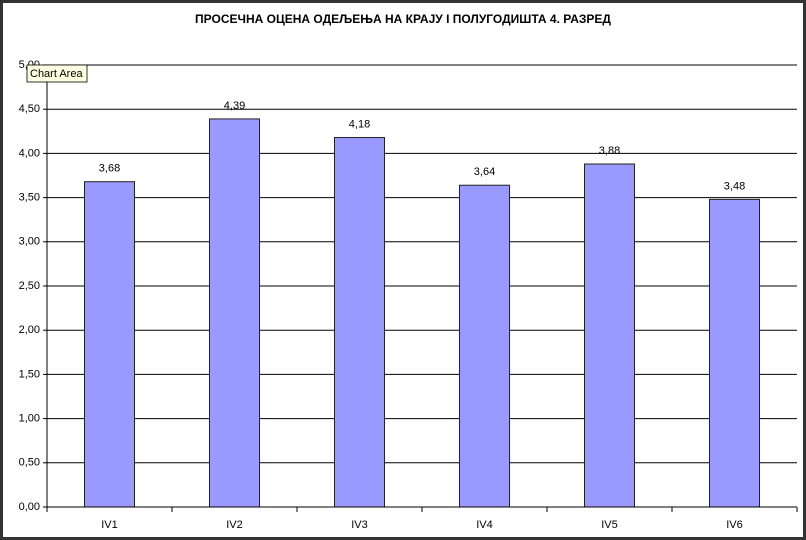  I want to click on data-label: 4,39, so click(234, 106).